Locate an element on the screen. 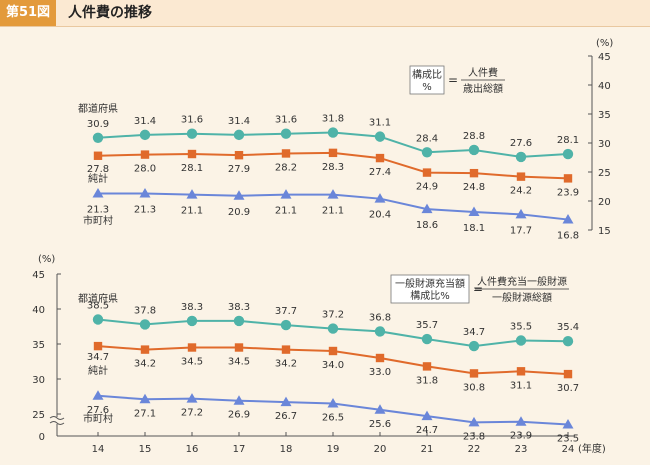 This screenshot has width=650, height=465. chart2-data-label: 31.8 is located at coordinates (427, 380).